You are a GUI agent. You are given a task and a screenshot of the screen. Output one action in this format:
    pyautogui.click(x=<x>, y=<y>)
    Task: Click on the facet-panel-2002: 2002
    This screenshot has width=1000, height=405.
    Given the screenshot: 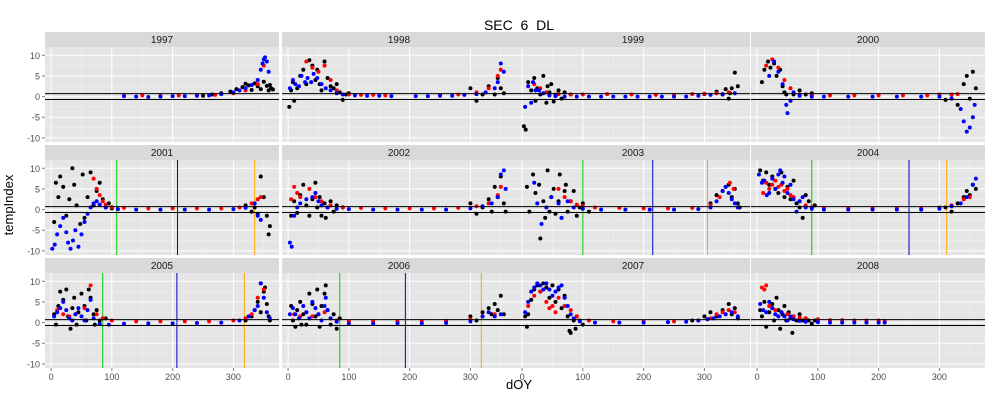 What is the action you would take?
    pyautogui.click(x=399, y=200)
    